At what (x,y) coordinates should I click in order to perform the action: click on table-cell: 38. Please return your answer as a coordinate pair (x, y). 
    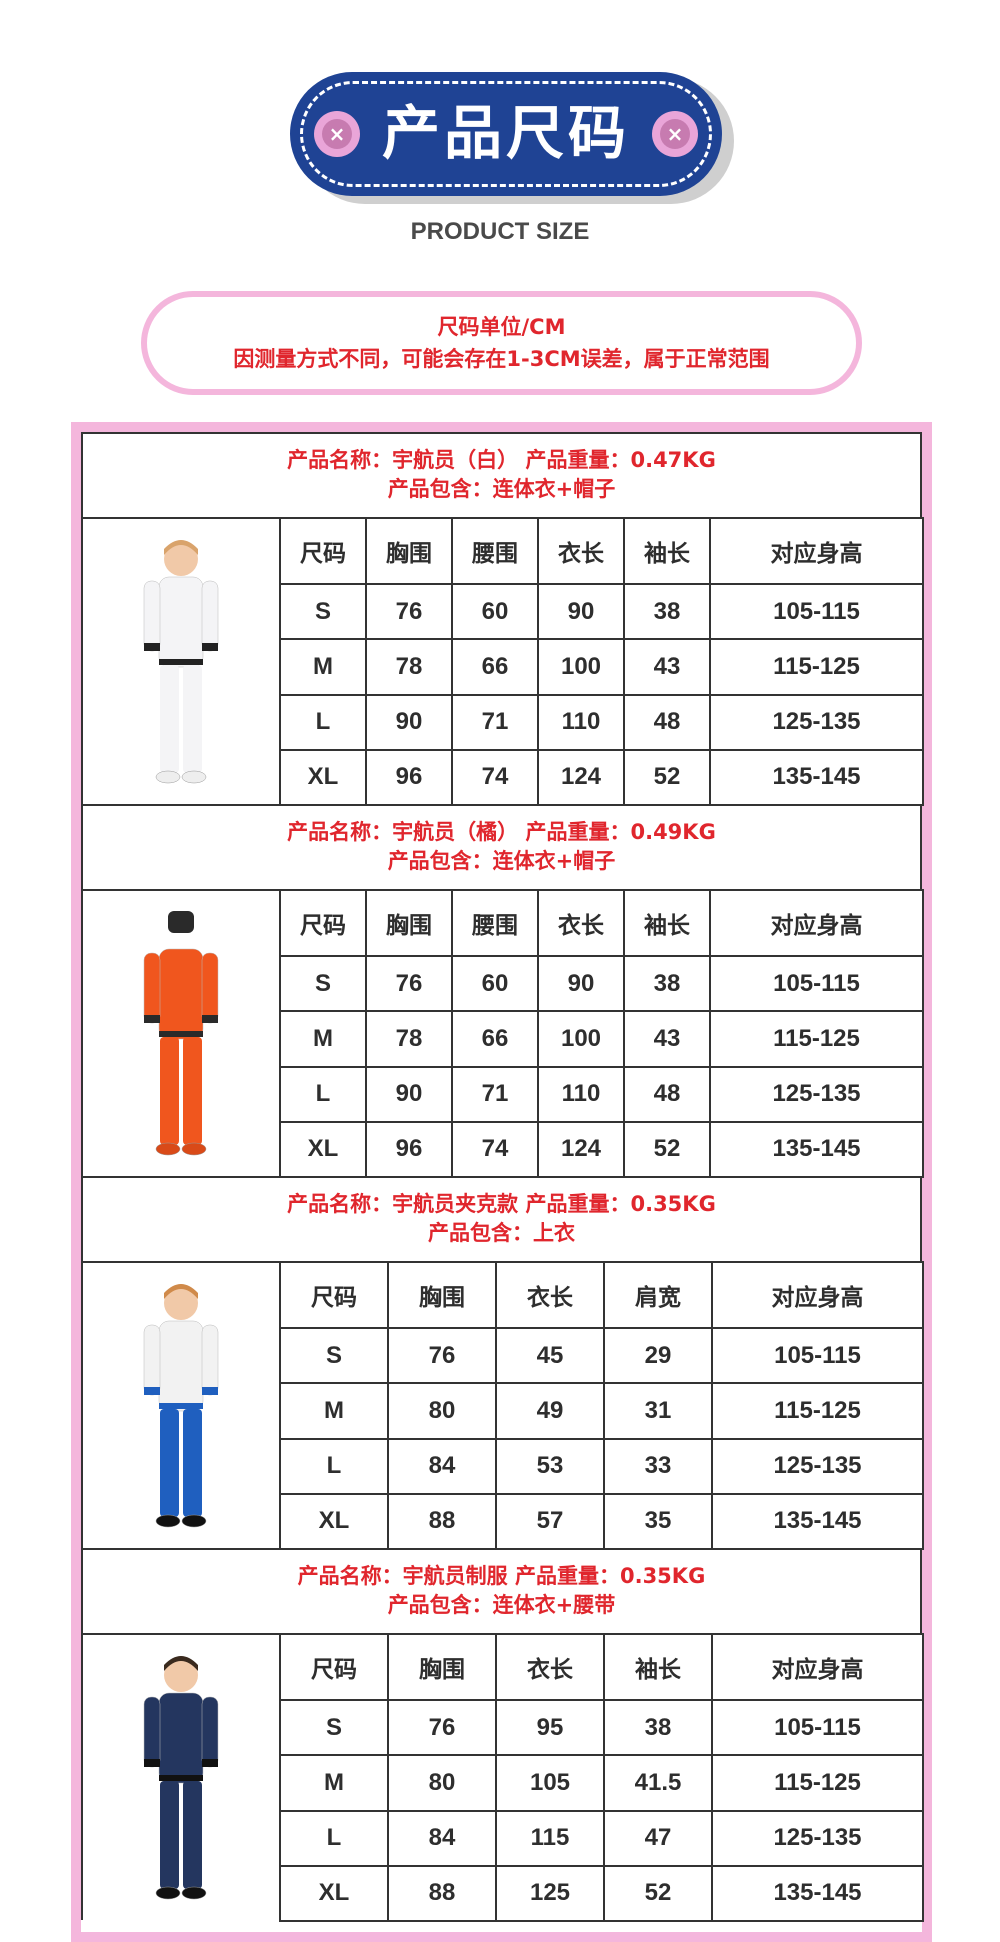
    Looking at the image, I should click on (667, 612).